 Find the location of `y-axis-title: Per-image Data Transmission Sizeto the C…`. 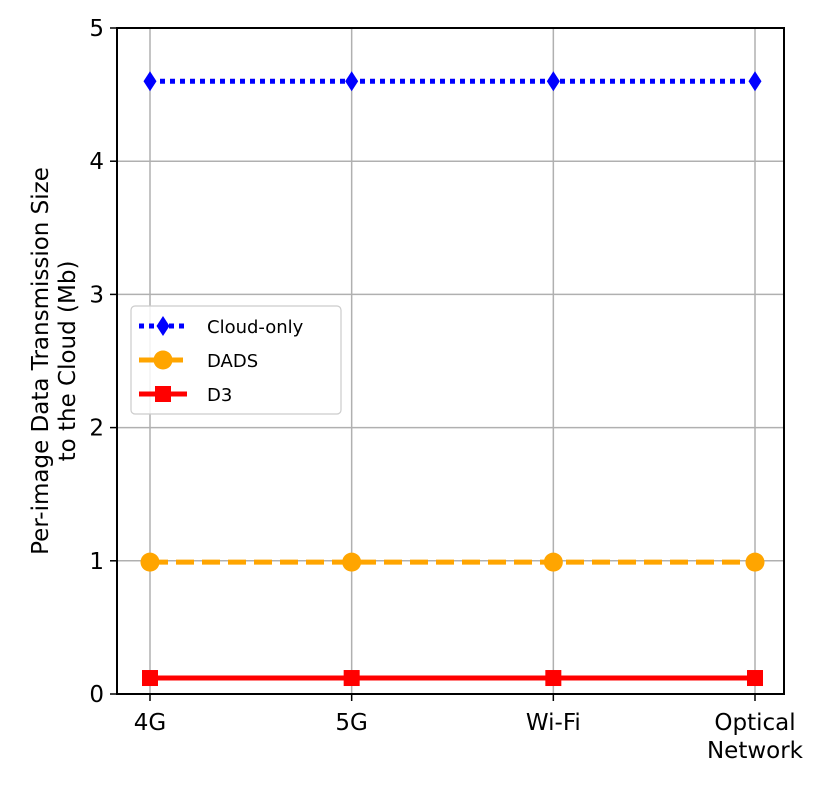

y-axis-title: Per-image Data Transmission Sizeto the C… is located at coordinates (54, 361).